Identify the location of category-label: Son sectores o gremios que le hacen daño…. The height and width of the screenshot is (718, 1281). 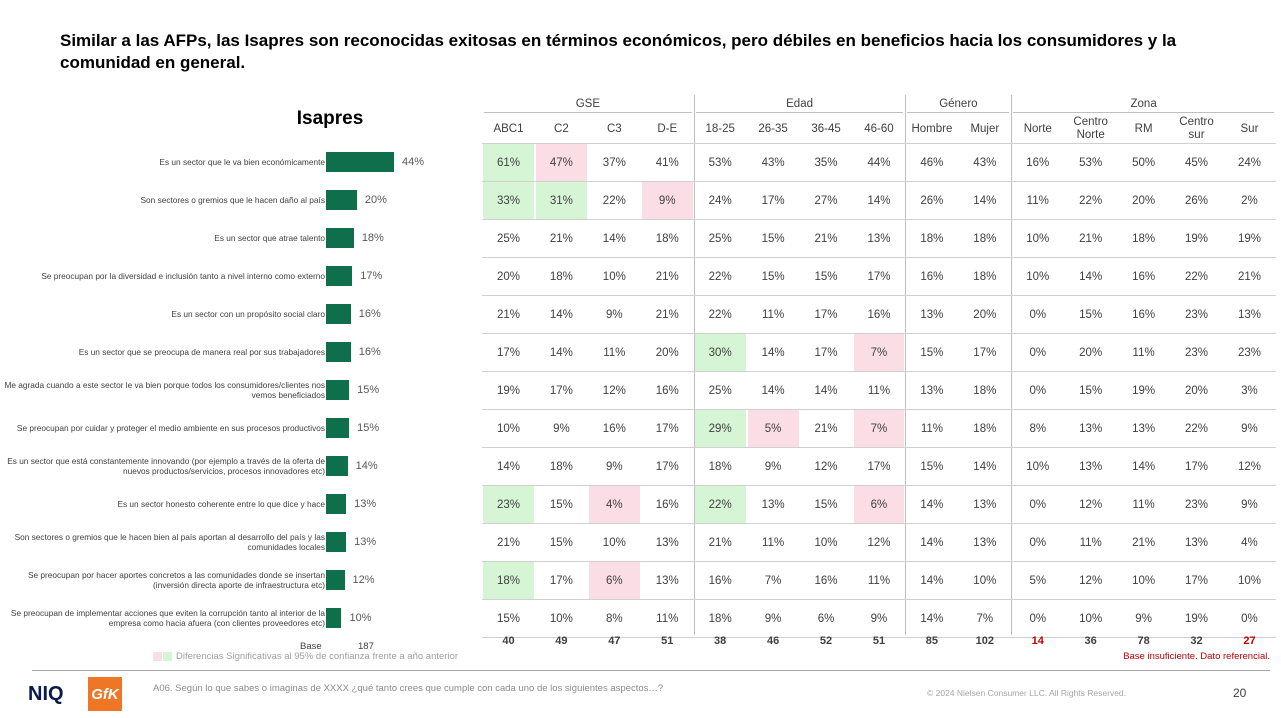
(233, 200).